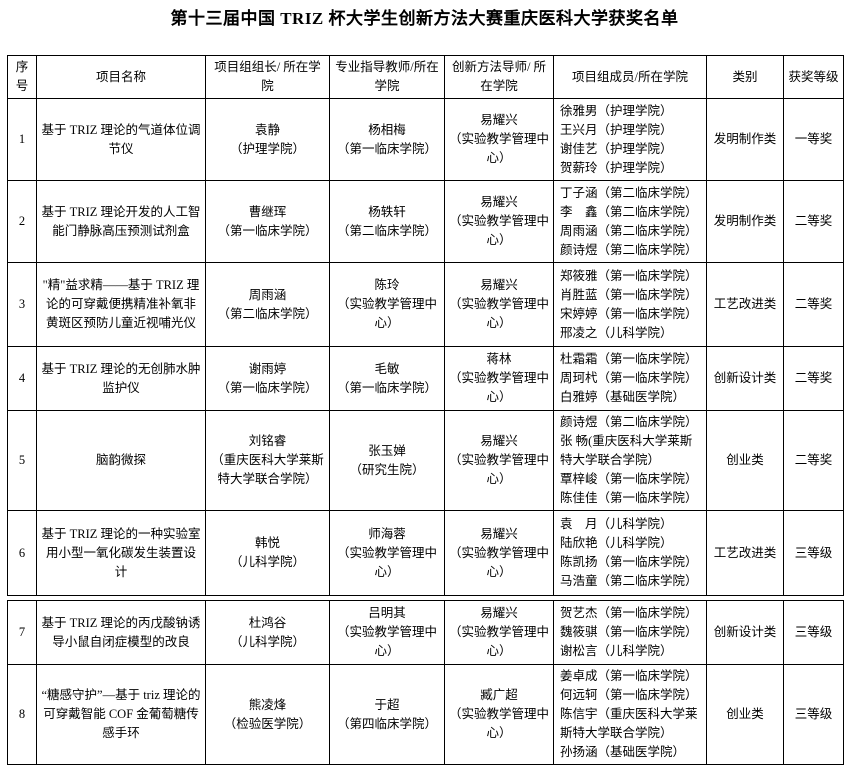 The image size is (849, 765). Describe the element at coordinates (121, 378) in the screenshot. I see `cell-project: 基于 TRIZ 理论的无创肺水肿监护仪` at that location.